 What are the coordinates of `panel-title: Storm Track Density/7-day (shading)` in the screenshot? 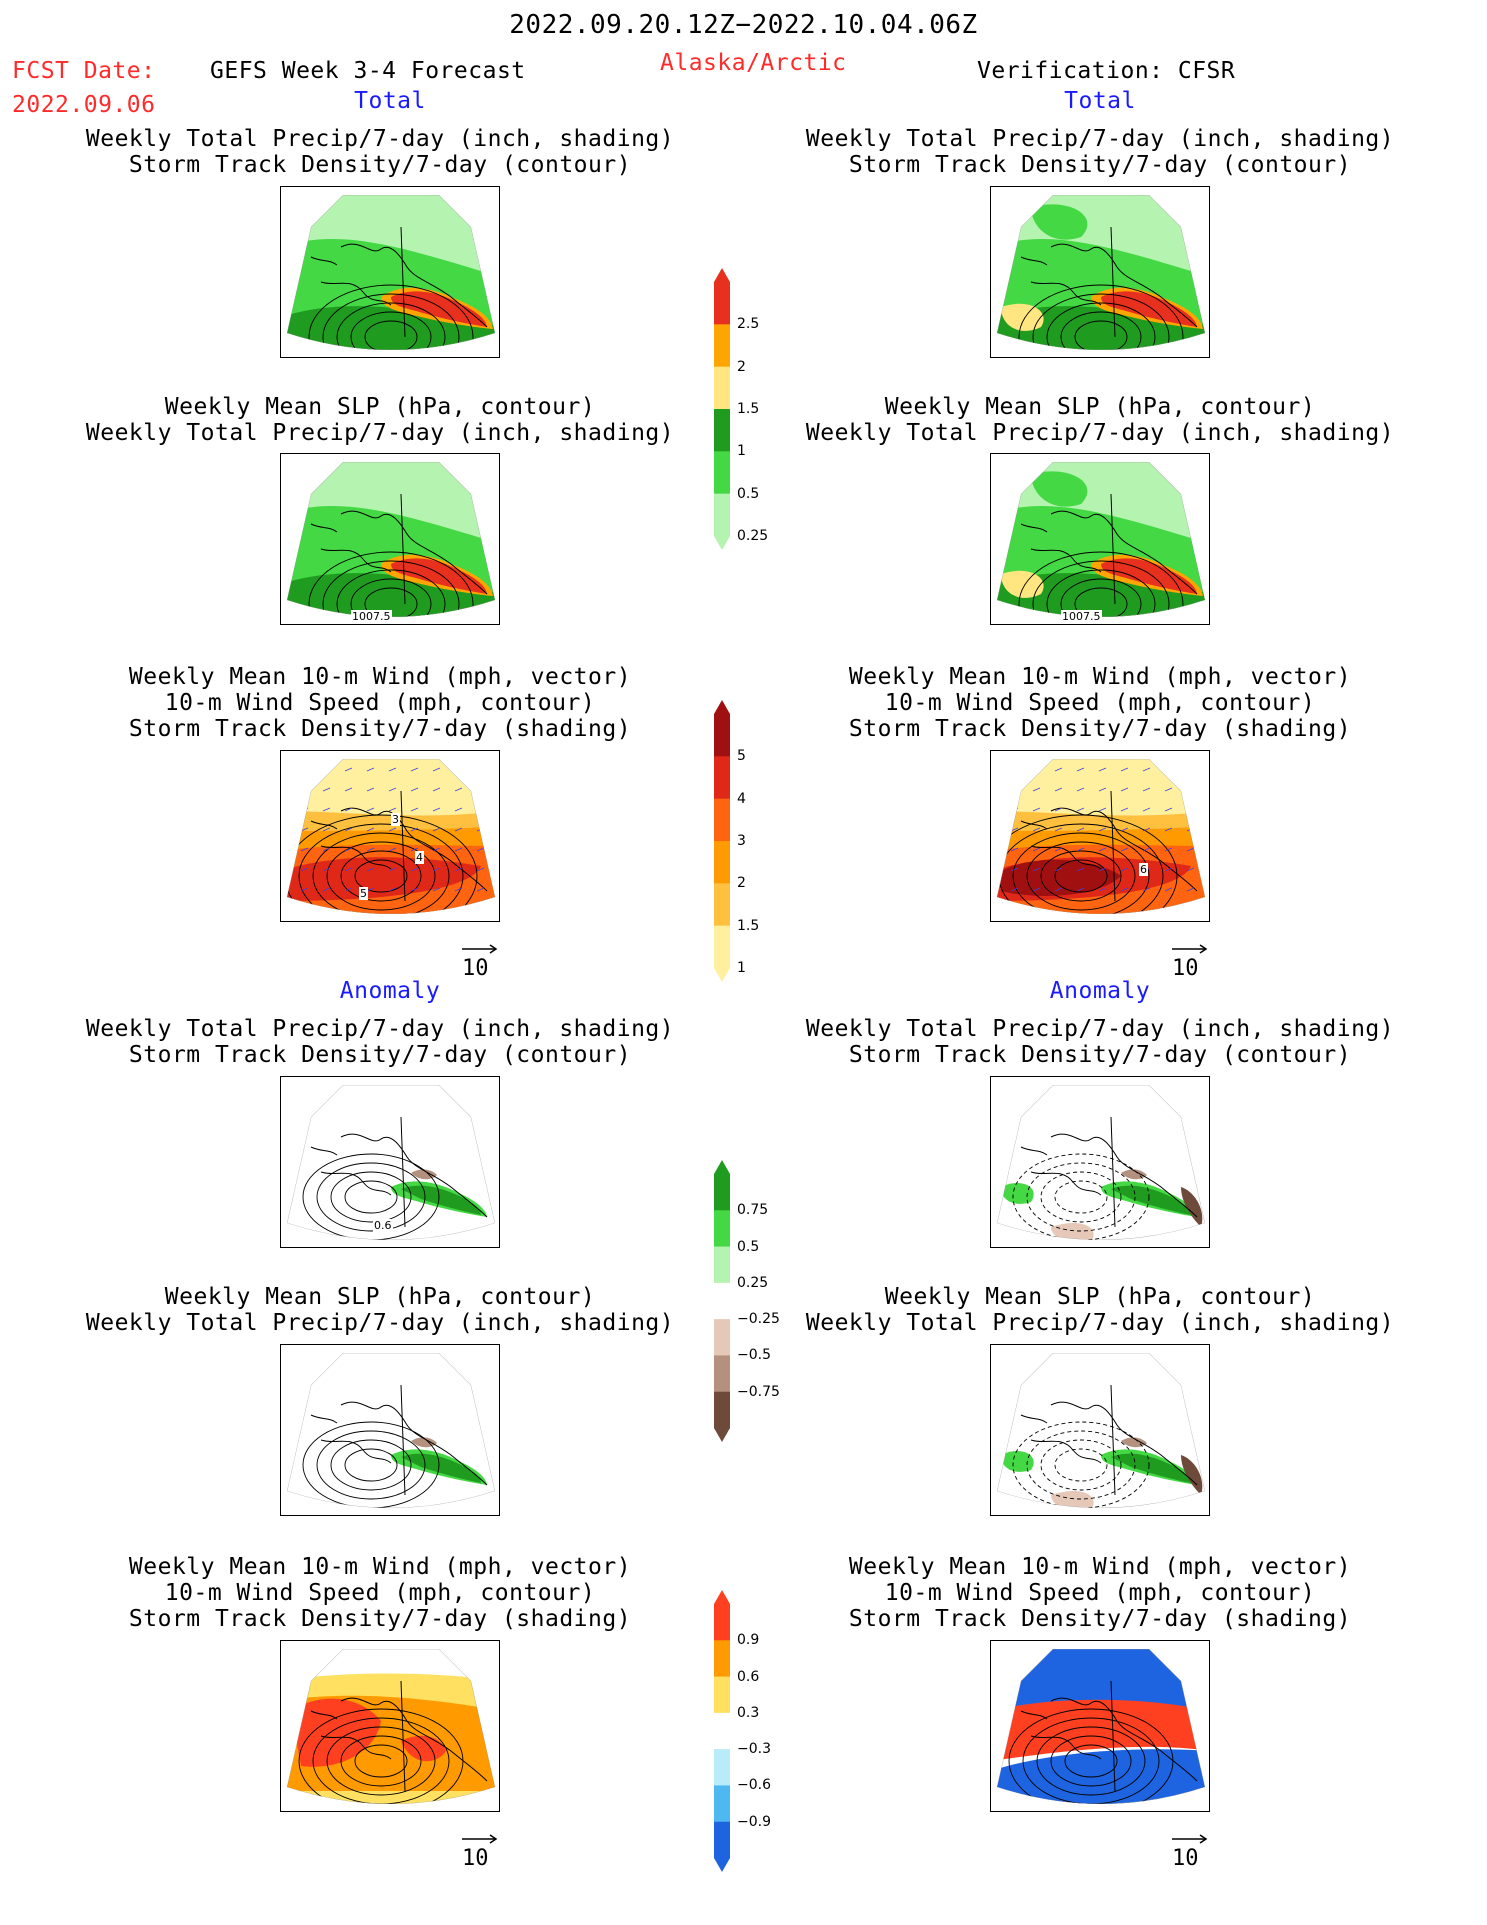 It's located at (380, 1619).